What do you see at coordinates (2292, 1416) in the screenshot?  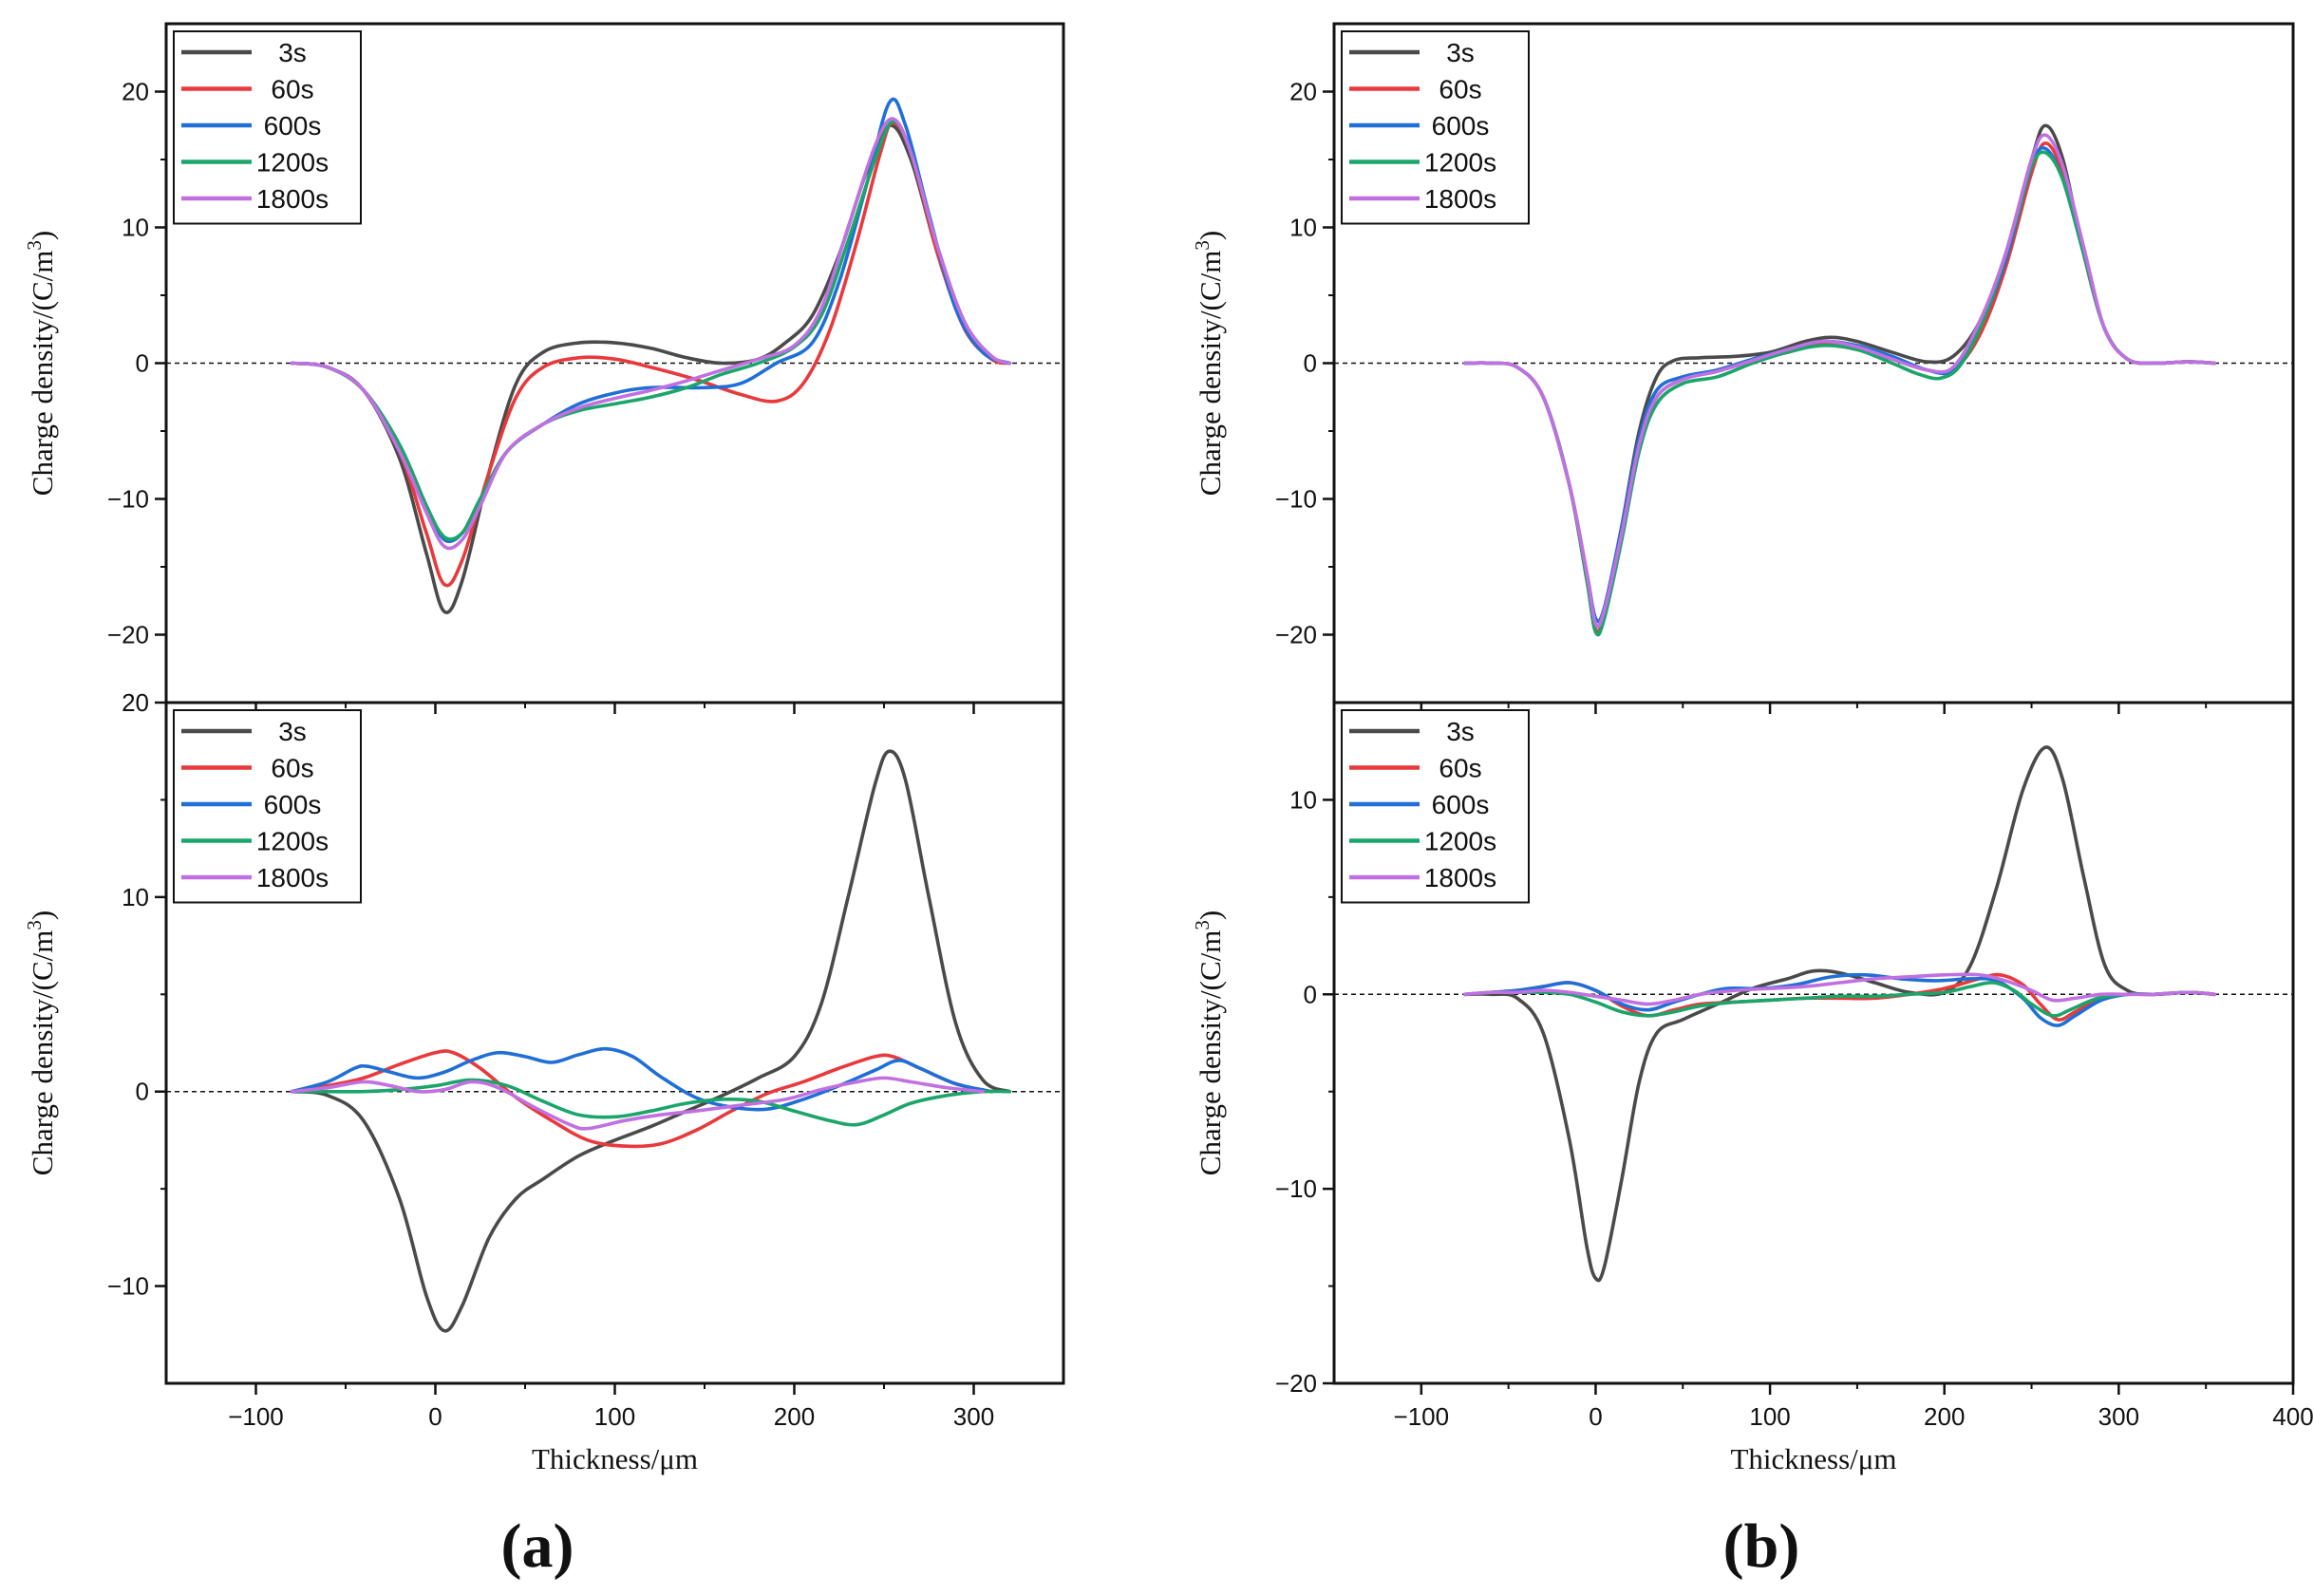 I see `x-tick-label: 400` at bounding box center [2292, 1416].